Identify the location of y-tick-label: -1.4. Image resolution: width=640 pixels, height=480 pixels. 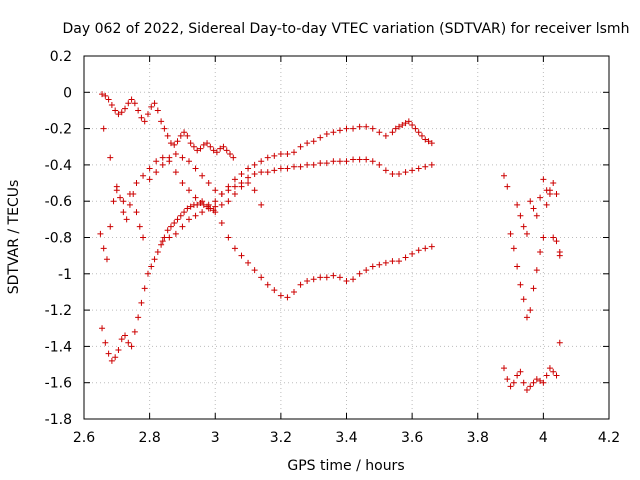
(58, 347).